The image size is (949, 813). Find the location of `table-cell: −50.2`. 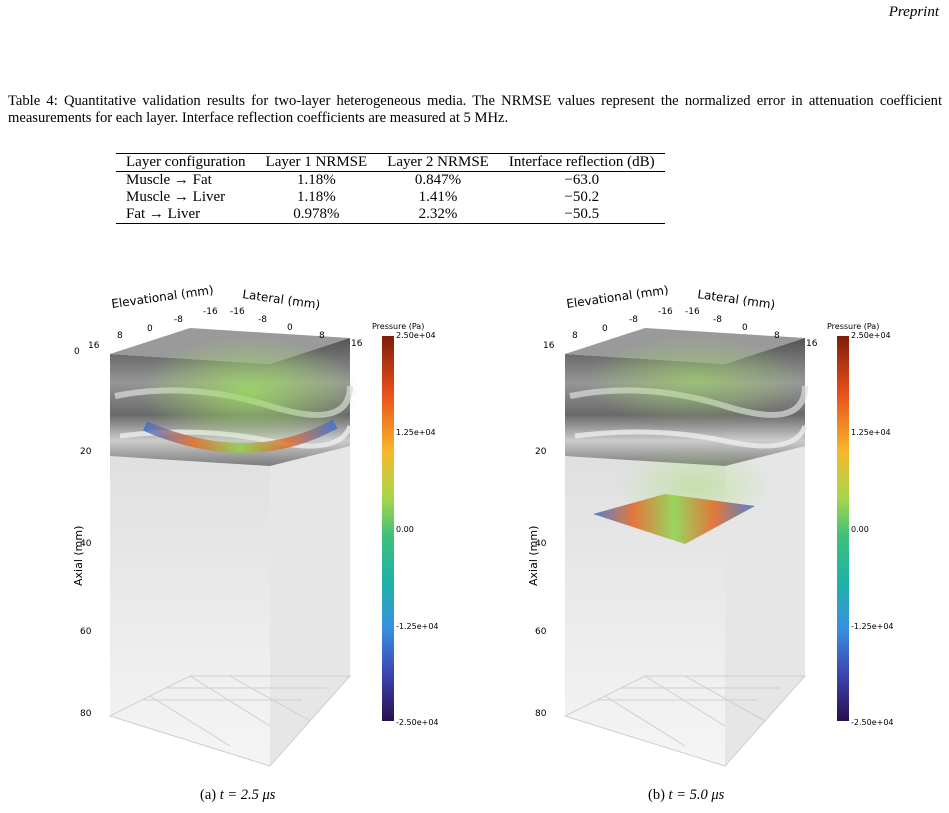

table-cell: −50.2 is located at coordinates (582, 197).